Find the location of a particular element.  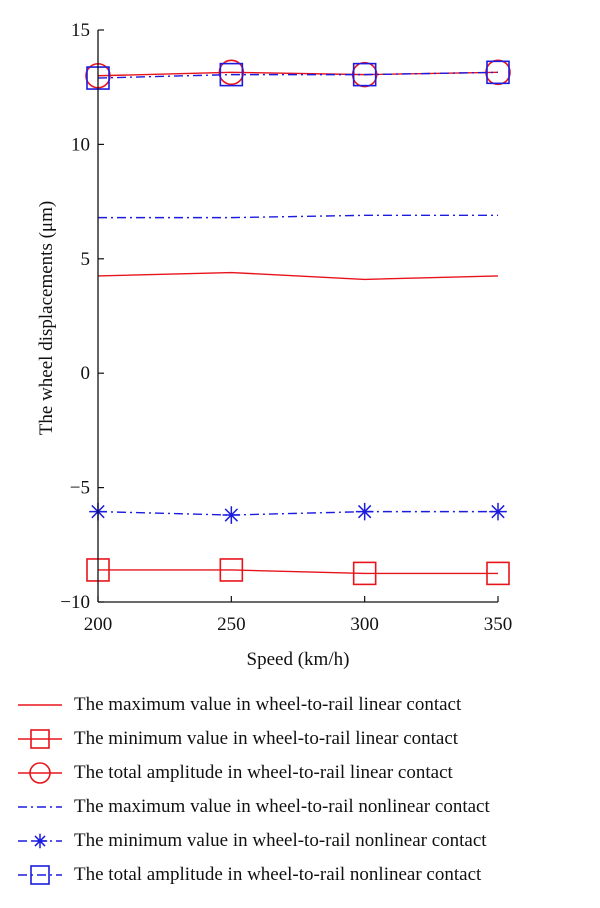

y-tick-label: 10 is located at coordinates (80, 144).